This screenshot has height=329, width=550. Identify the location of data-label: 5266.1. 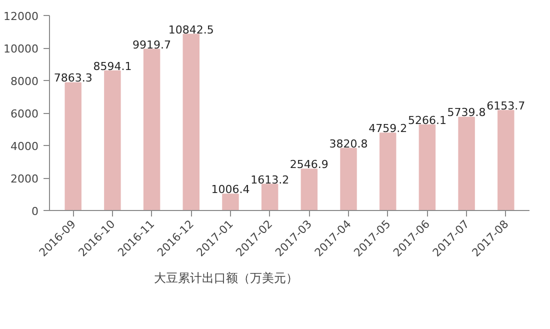
(427, 120).